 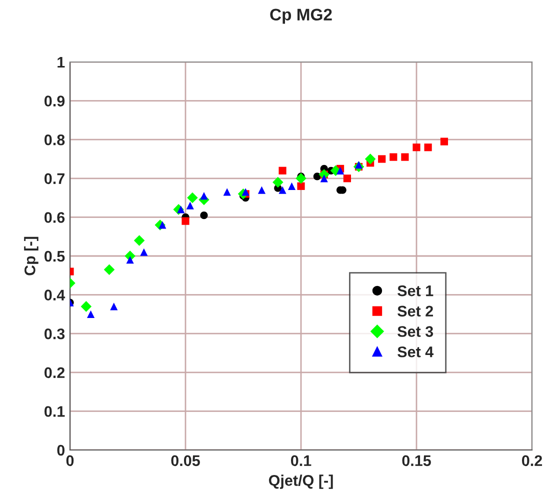 I want to click on legend-label: Set 2, so click(x=415, y=311).